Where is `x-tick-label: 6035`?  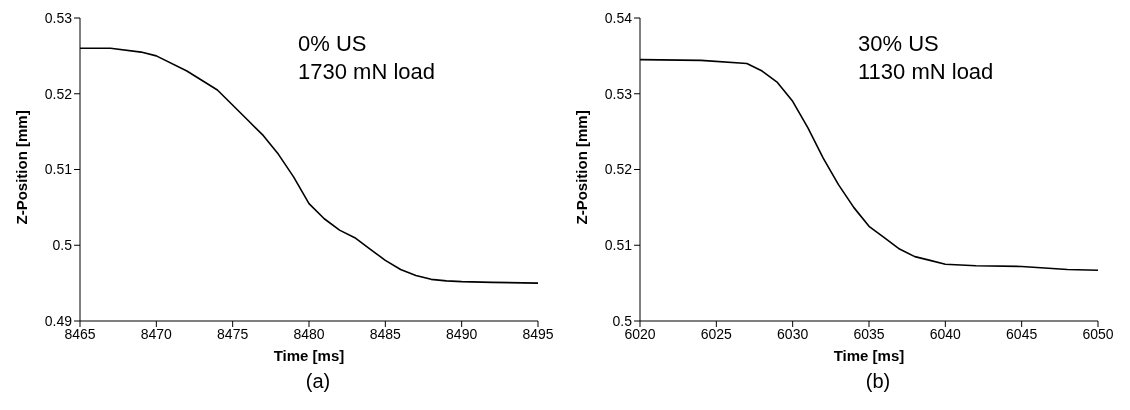 x-tick-label: 6035 is located at coordinates (869, 333).